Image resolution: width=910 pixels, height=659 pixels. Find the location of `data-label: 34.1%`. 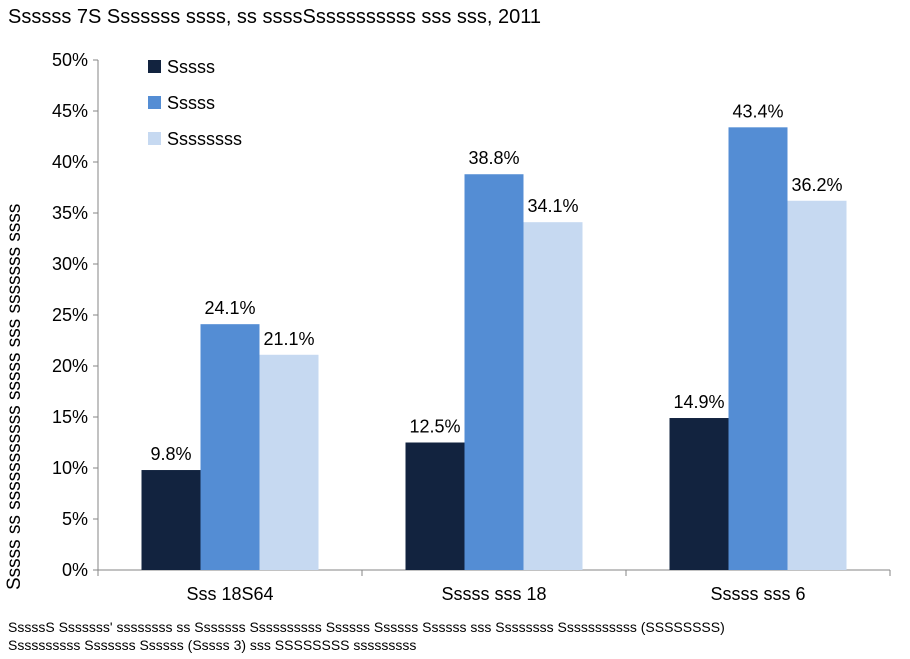

data-label: 34.1% is located at coordinates (552, 206).